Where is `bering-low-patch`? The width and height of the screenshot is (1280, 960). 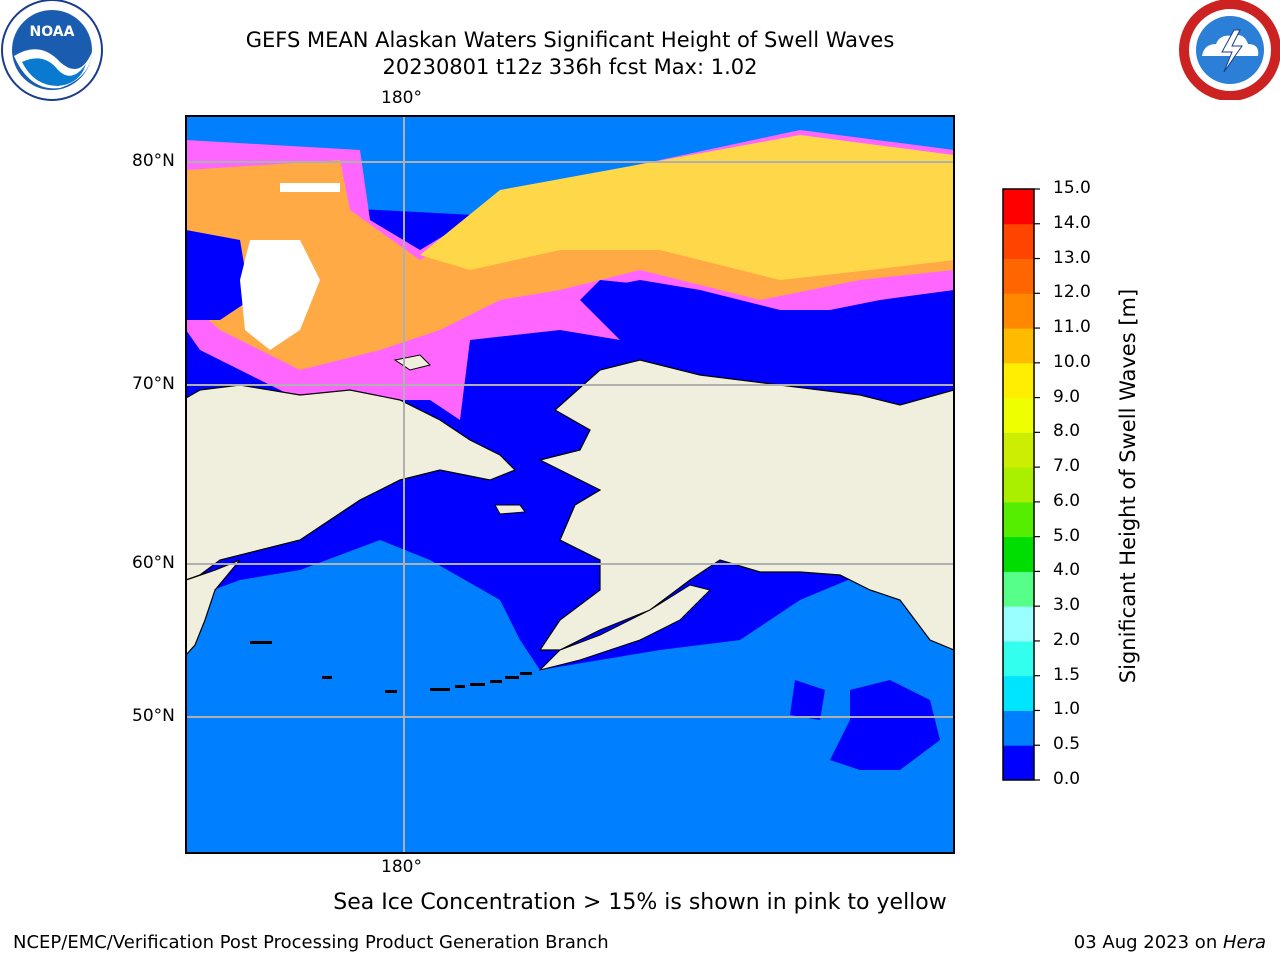
bering-low-patch is located at coordinates (530, 600).